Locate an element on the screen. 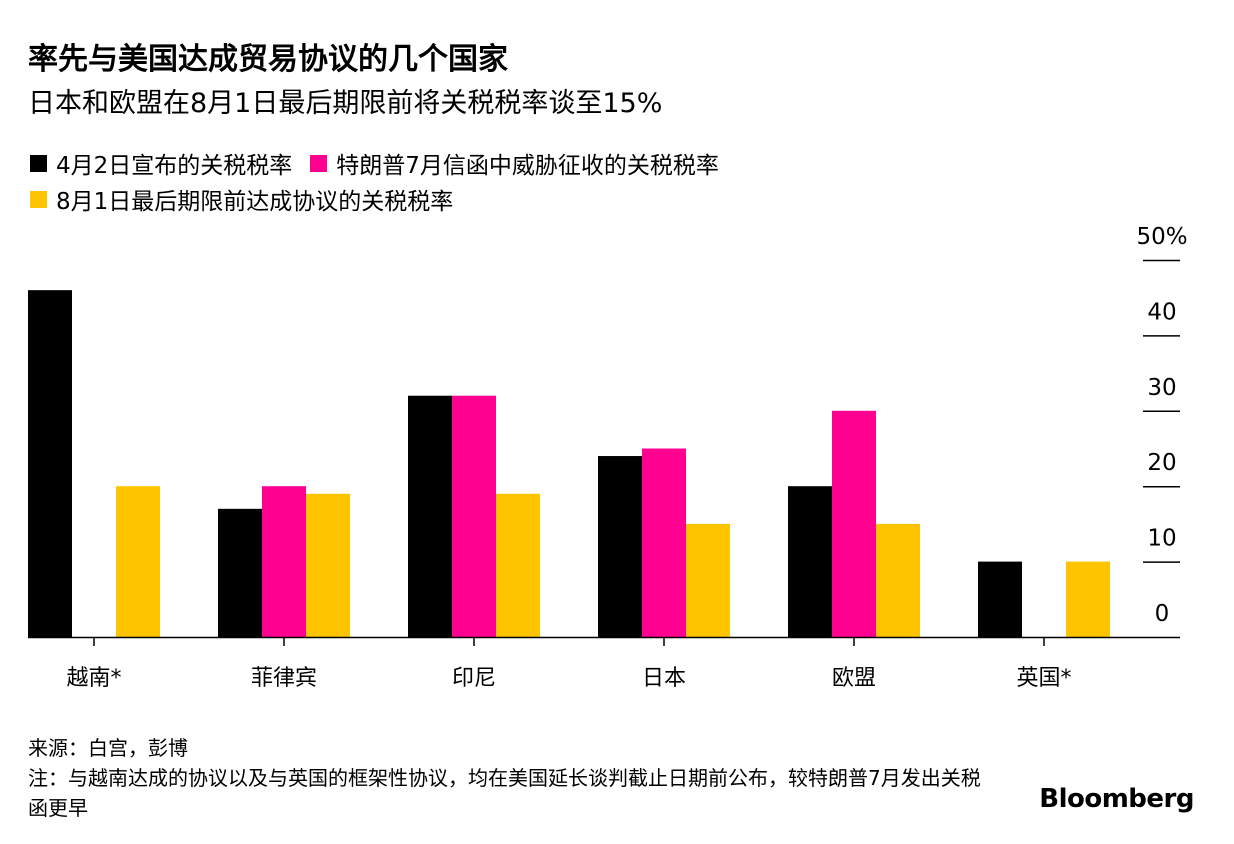 The height and width of the screenshot is (844, 1234). y-tick-label-4: 40 is located at coordinates (1161, 312).